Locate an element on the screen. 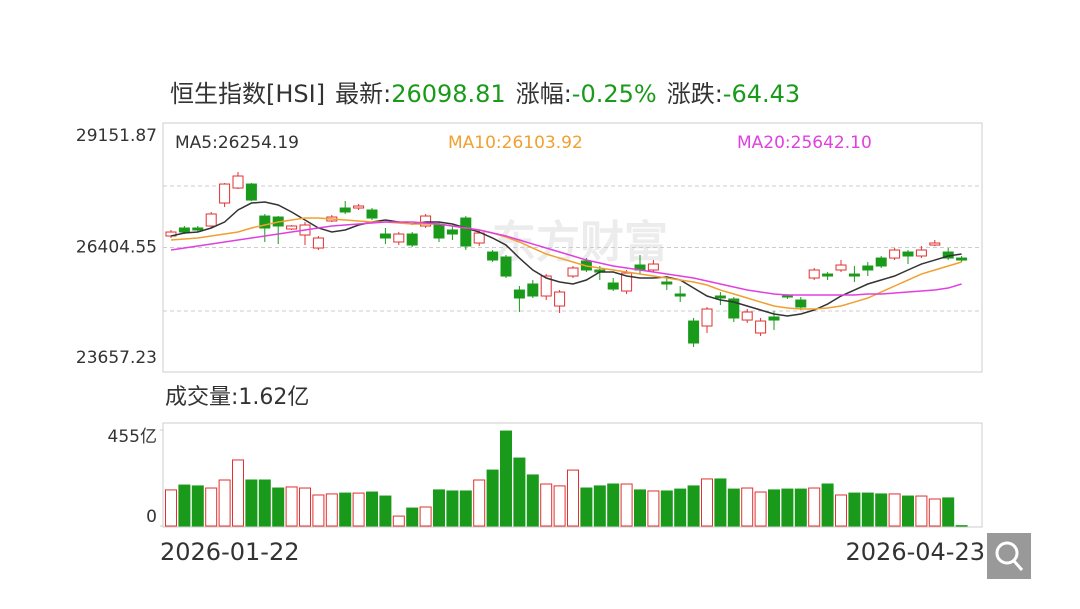 This screenshot has height=609, width=1080. header-item: 涨幅: is located at coordinates (544, 94).